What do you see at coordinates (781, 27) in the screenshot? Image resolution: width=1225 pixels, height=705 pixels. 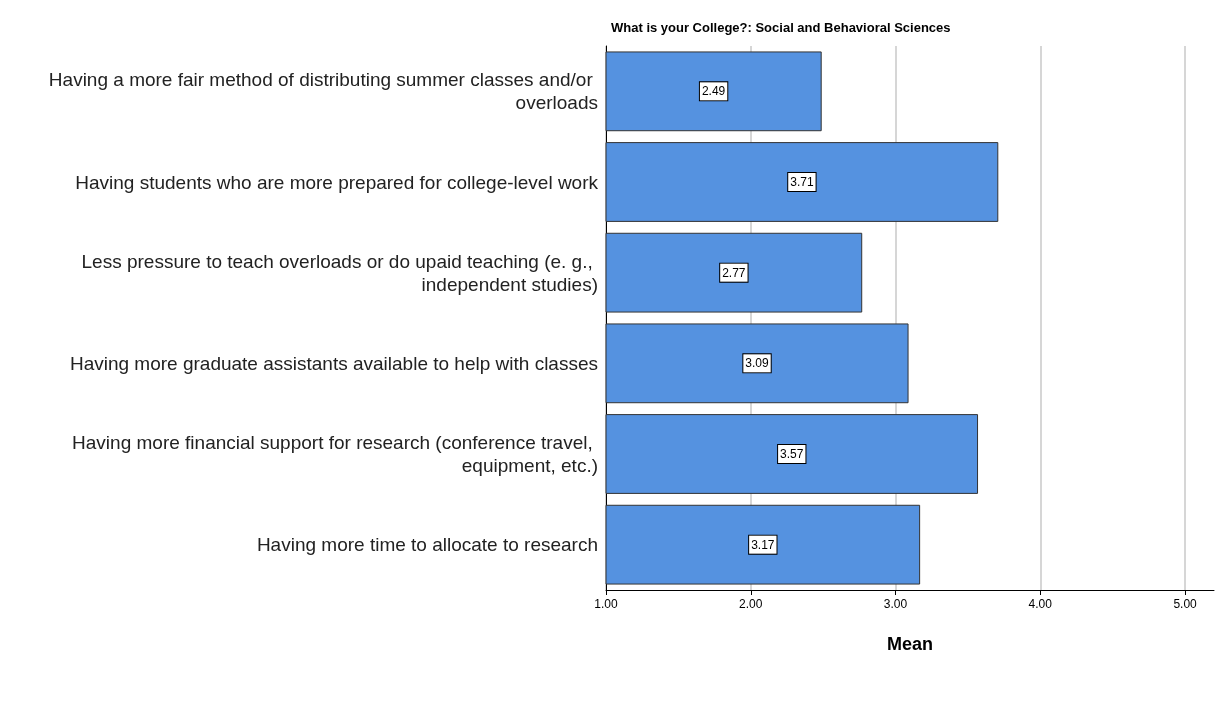 I see `chart-title: What is your College?: Social and Behavioral Sciences` at bounding box center [781, 27].